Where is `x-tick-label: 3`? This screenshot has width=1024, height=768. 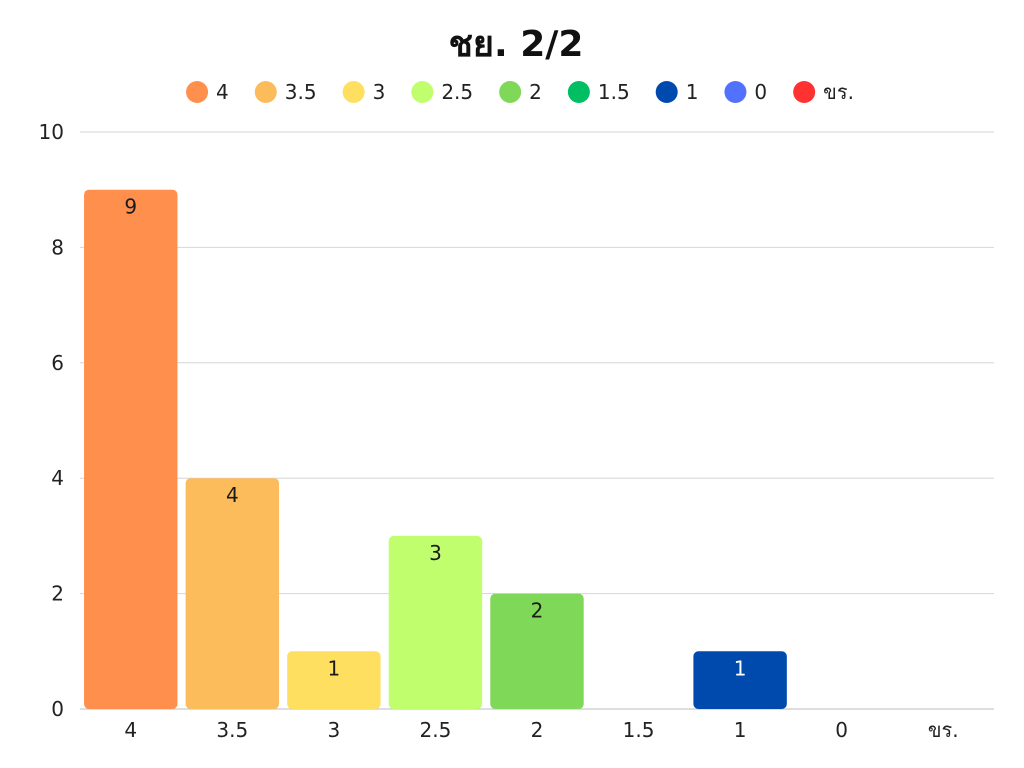
x-tick-label: 3 is located at coordinates (334, 730).